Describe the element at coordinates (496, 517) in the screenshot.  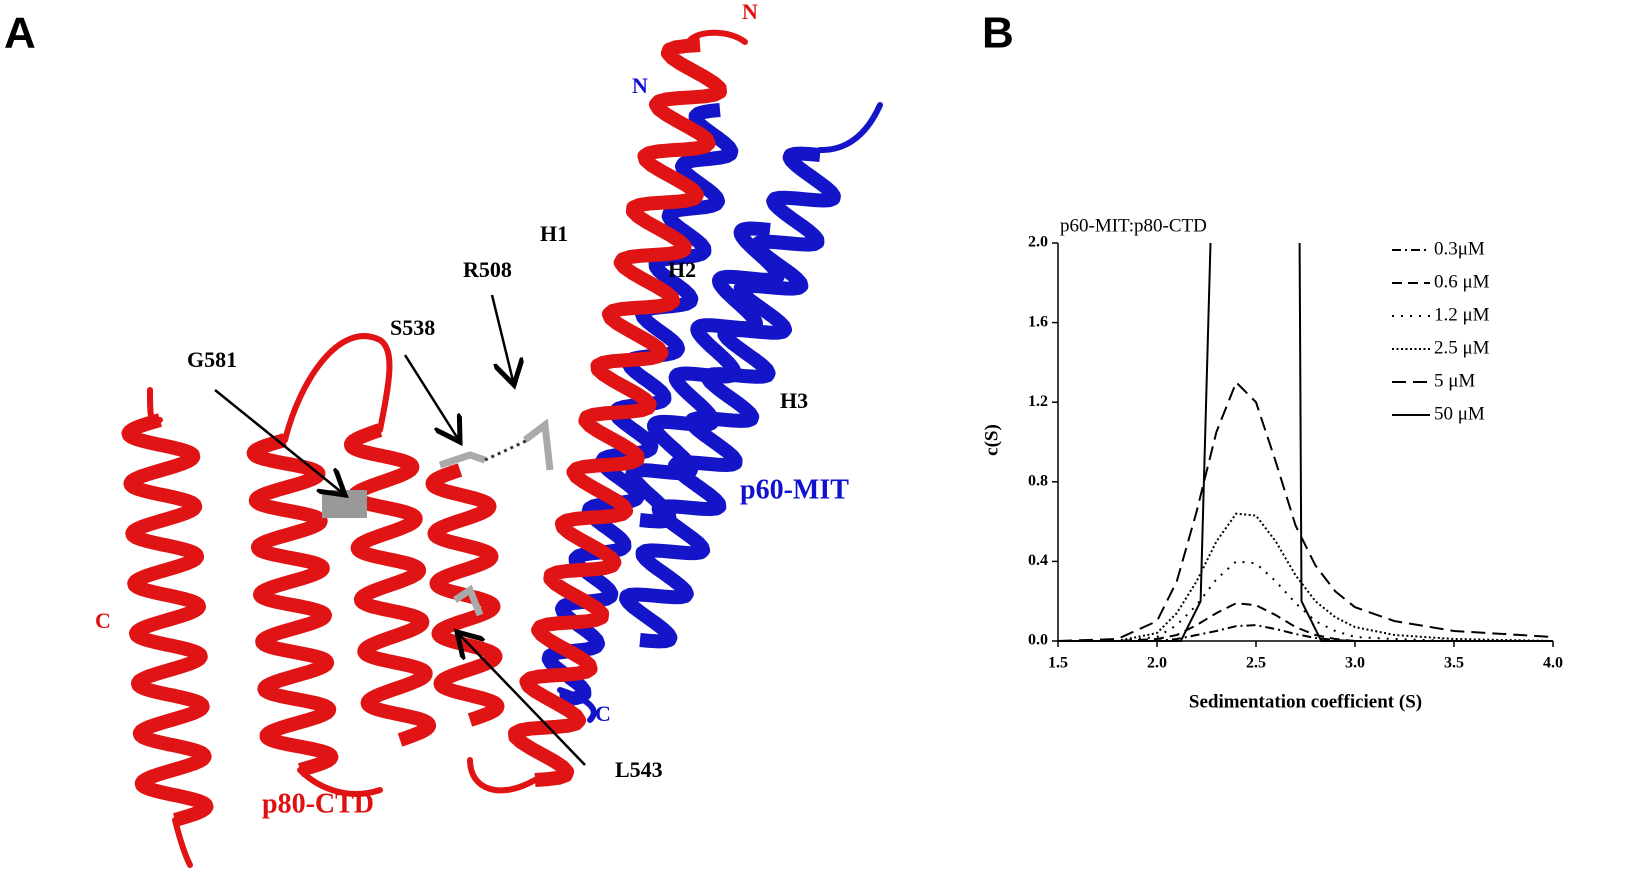
I see `side-chain` at that location.